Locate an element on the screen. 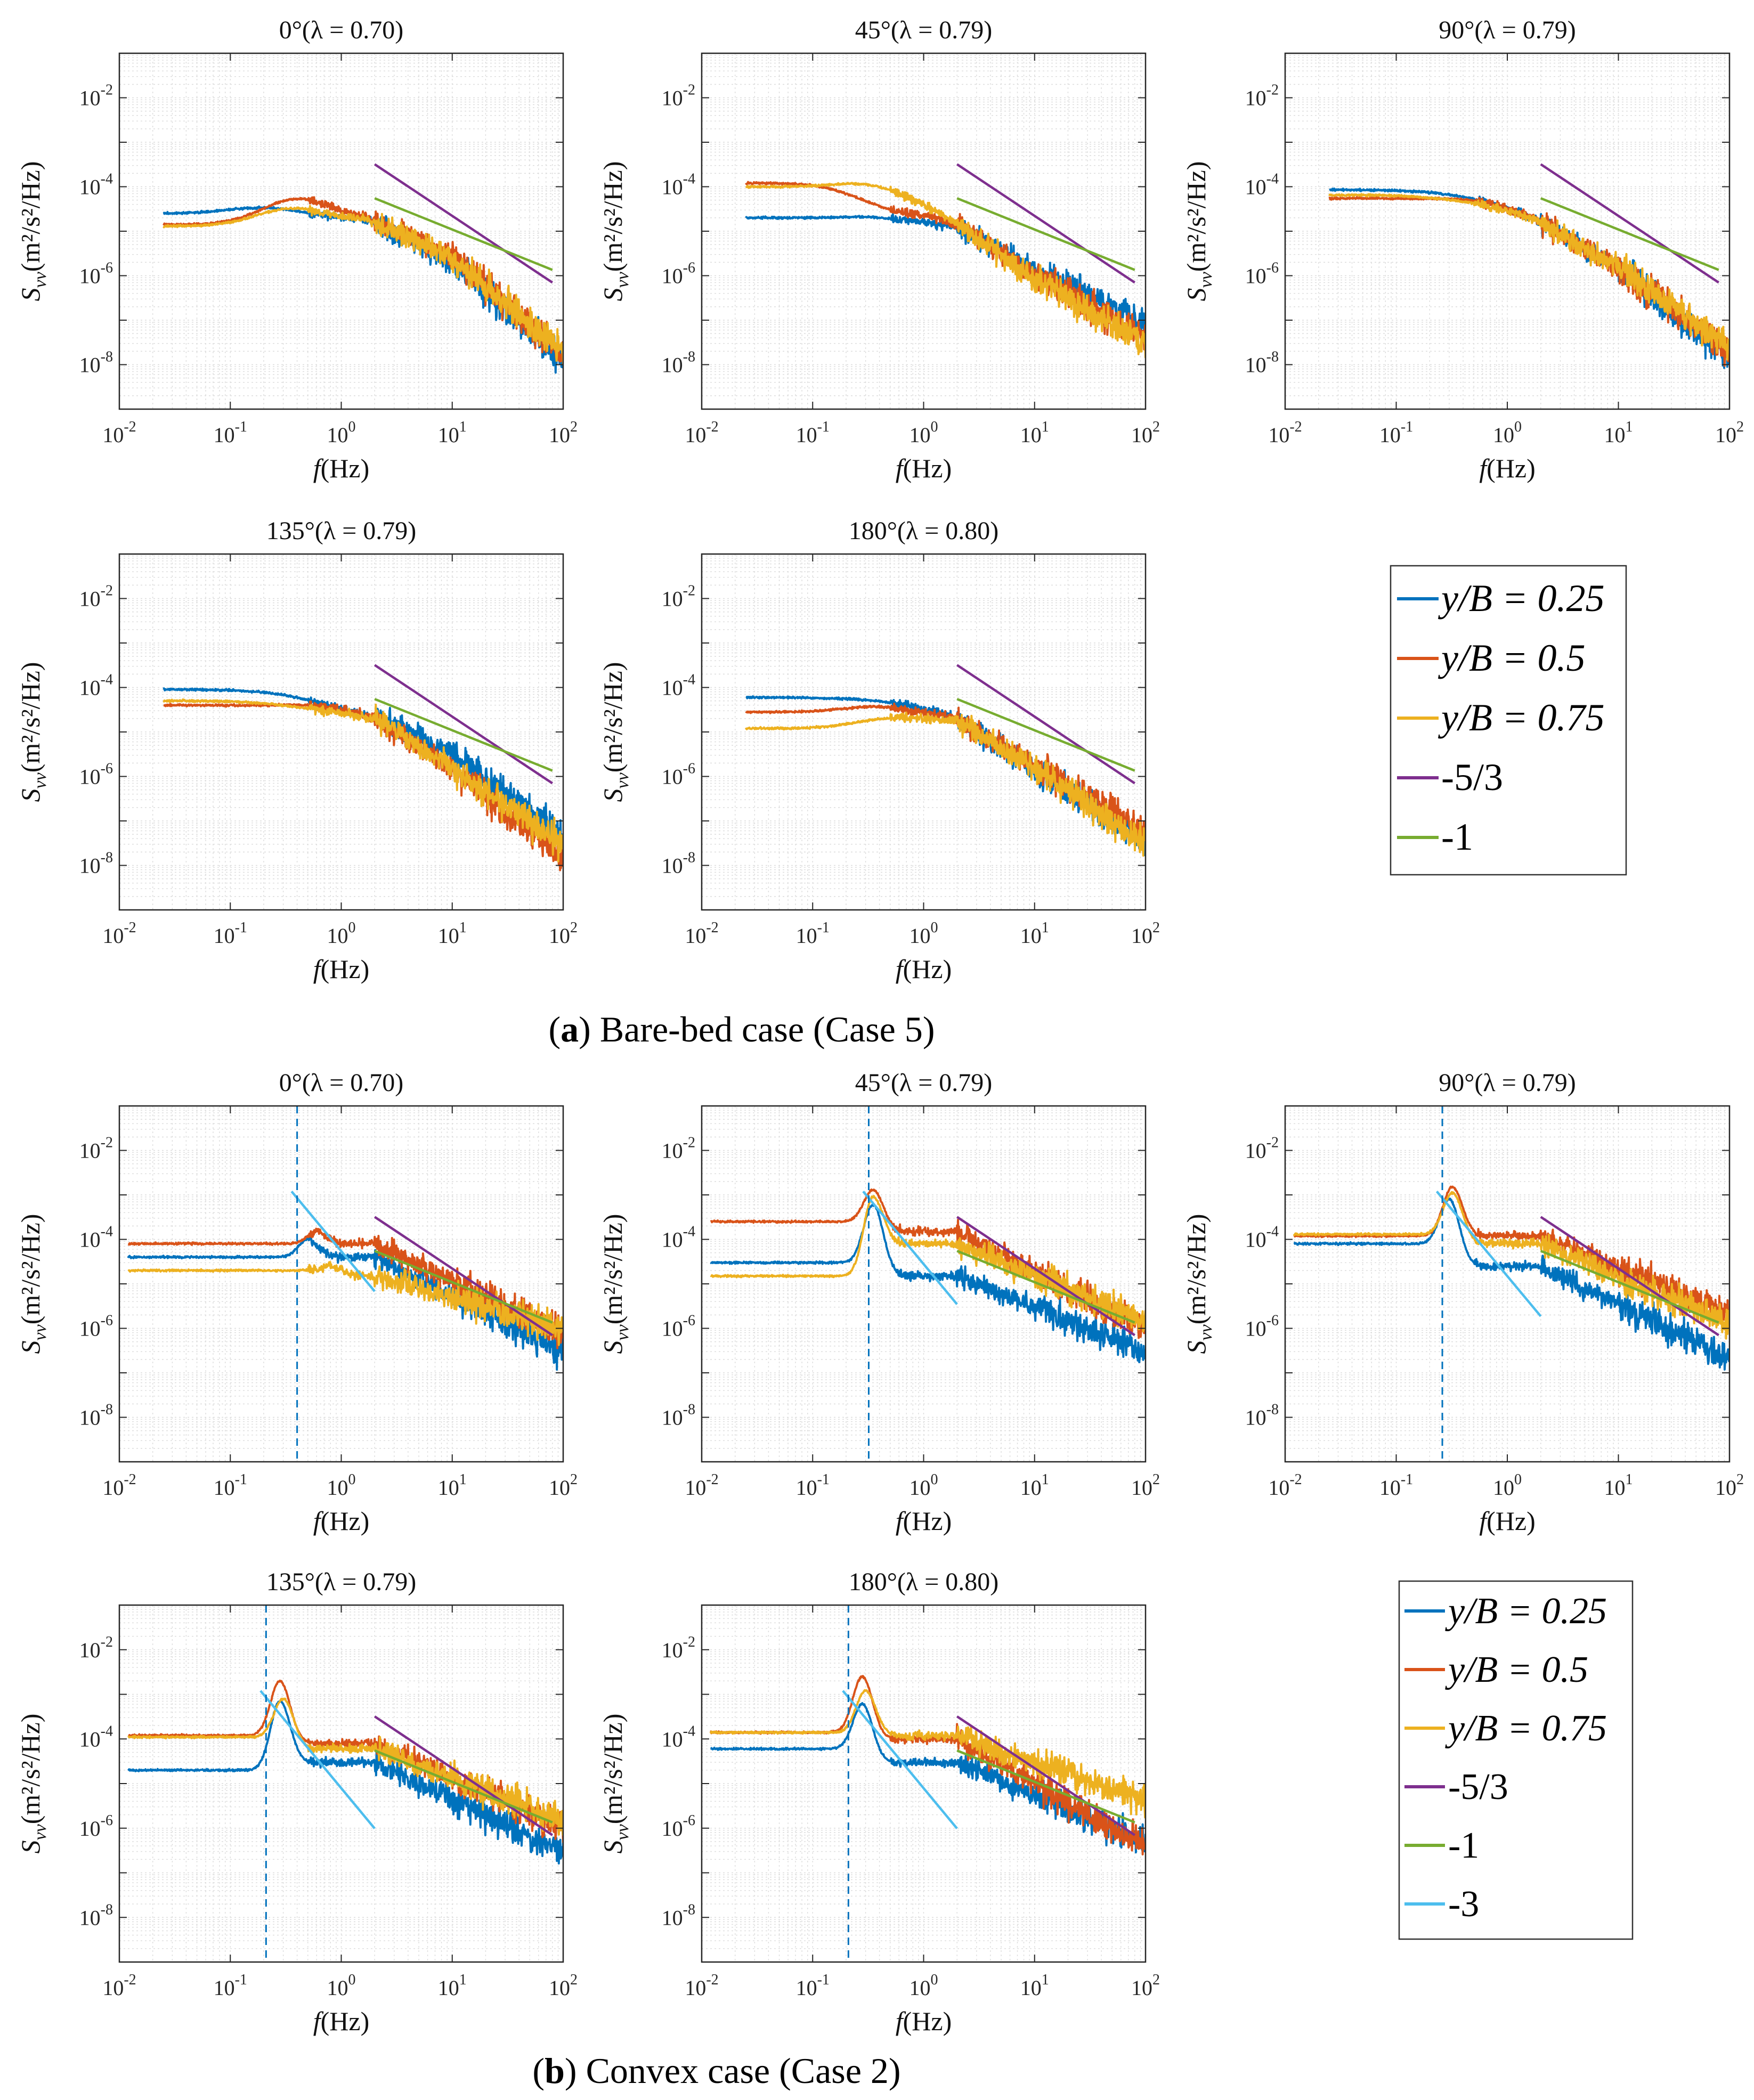 Image resolution: width=1754 pixels, height=2100 pixels. x-tick-label: 10⁻¹ is located at coordinates (230, 1485).